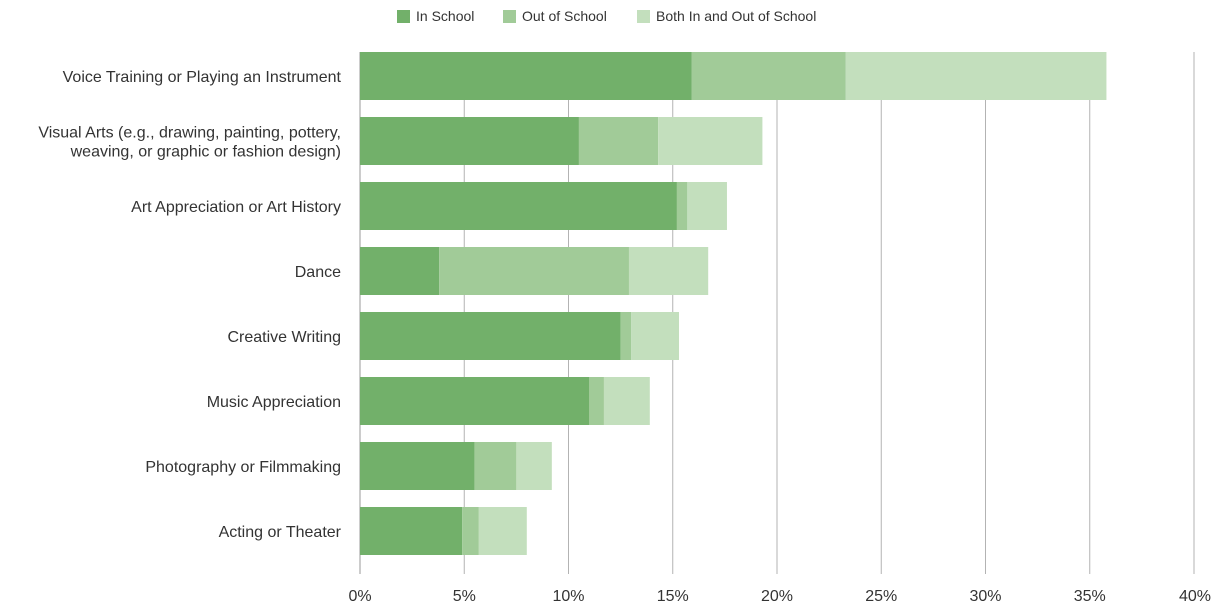 The width and height of the screenshot is (1217, 607). I want to click on category-label-line: Acting or Theater, so click(280, 532).